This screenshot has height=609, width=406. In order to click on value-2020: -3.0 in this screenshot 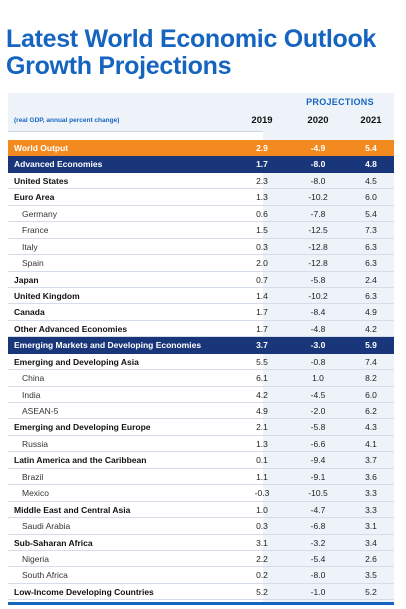, I will do `click(318, 345)`.